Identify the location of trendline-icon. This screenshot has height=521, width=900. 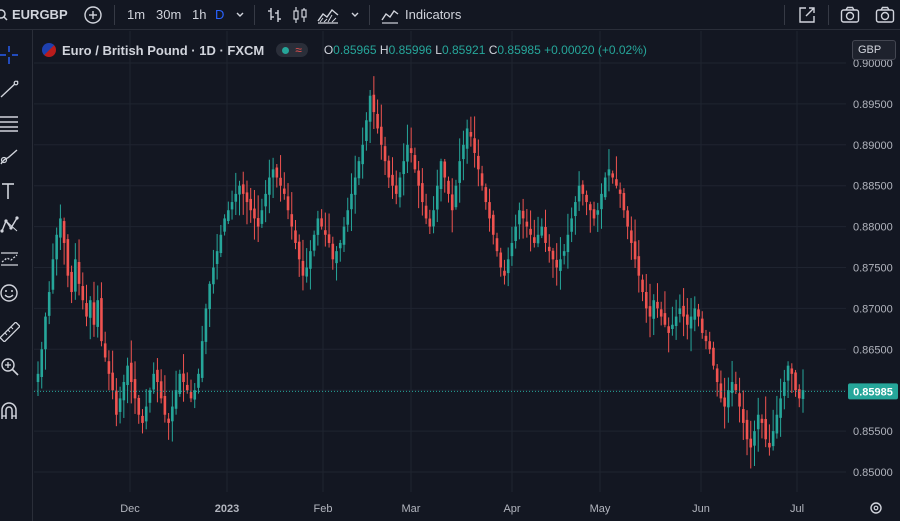
(9, 89).